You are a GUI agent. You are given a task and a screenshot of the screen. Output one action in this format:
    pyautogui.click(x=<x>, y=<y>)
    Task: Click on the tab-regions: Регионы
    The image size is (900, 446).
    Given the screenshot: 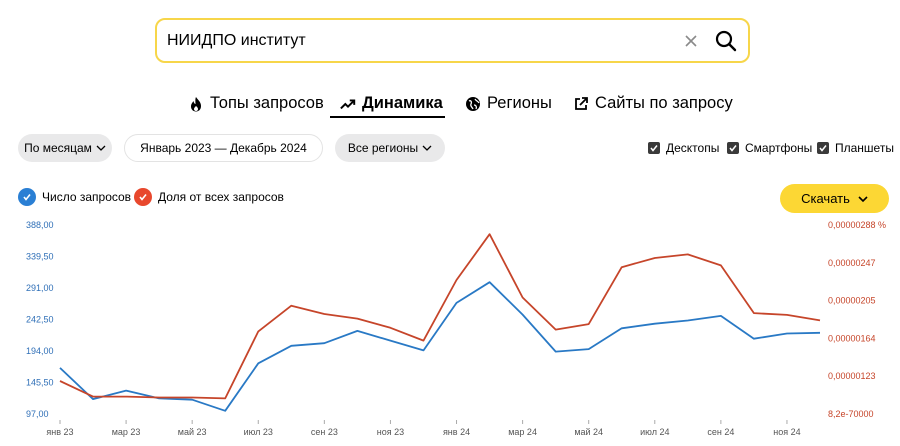 What is the action you would take?
    pyautogui.click(x=508, y=103)
    